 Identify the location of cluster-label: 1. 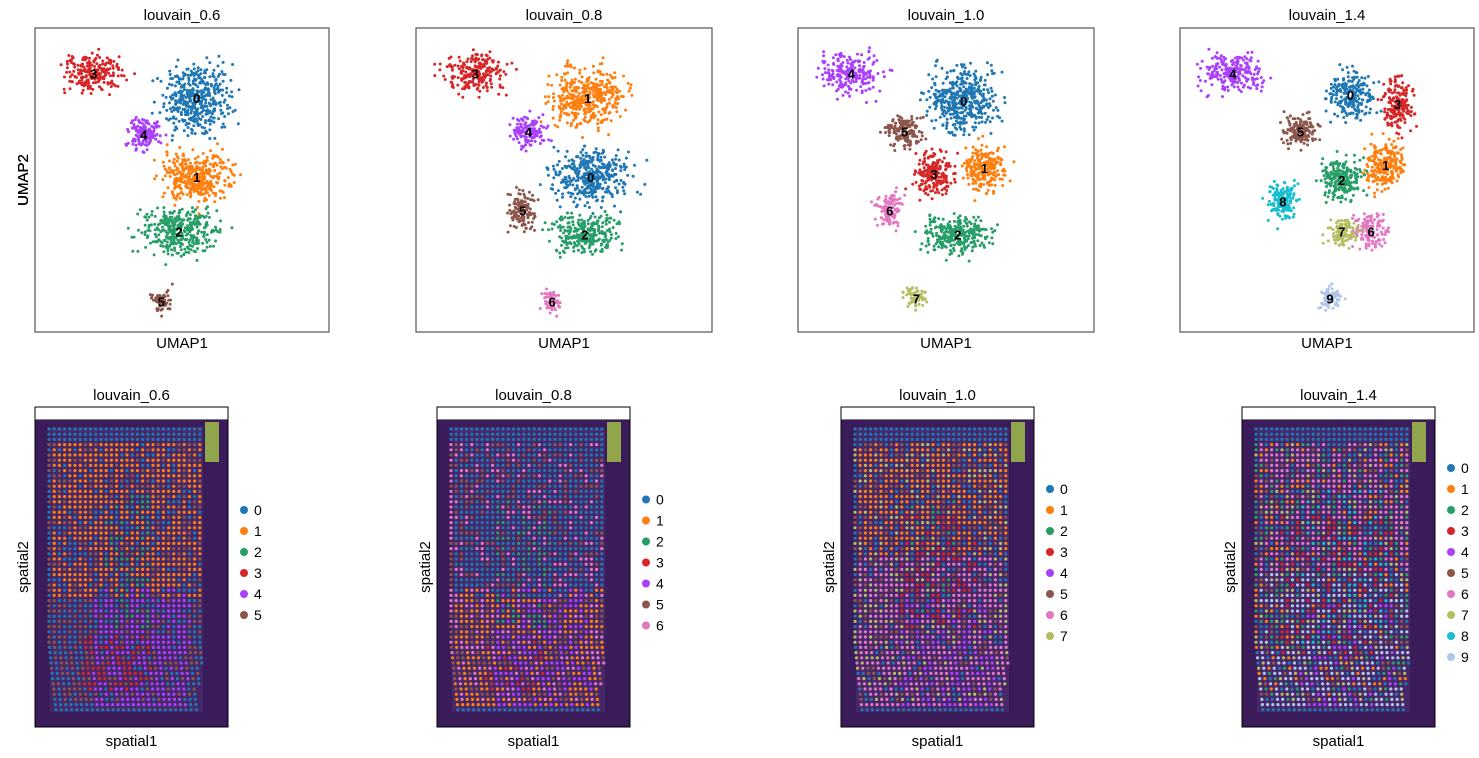
(984, 168).